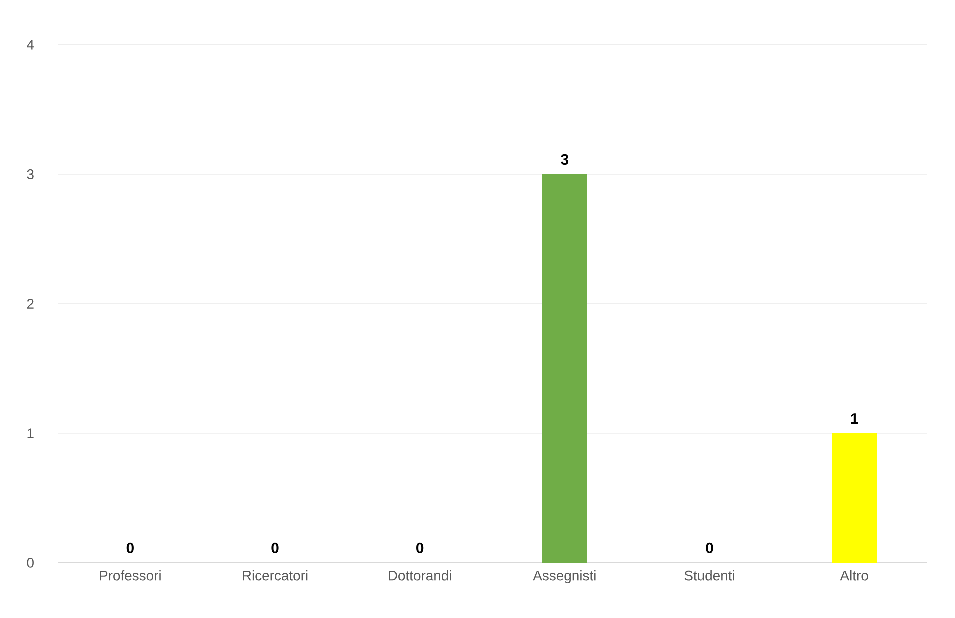  I want to click on x-tick-label: Dottorandi, so click(420, 575).